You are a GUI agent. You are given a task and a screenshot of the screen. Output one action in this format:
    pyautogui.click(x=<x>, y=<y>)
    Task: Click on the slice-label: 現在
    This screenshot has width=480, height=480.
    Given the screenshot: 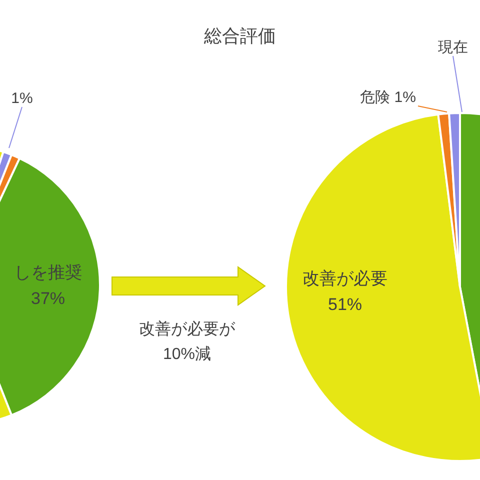 What is the action you would take?
    pyautogui.click(x=453, y=47)
    